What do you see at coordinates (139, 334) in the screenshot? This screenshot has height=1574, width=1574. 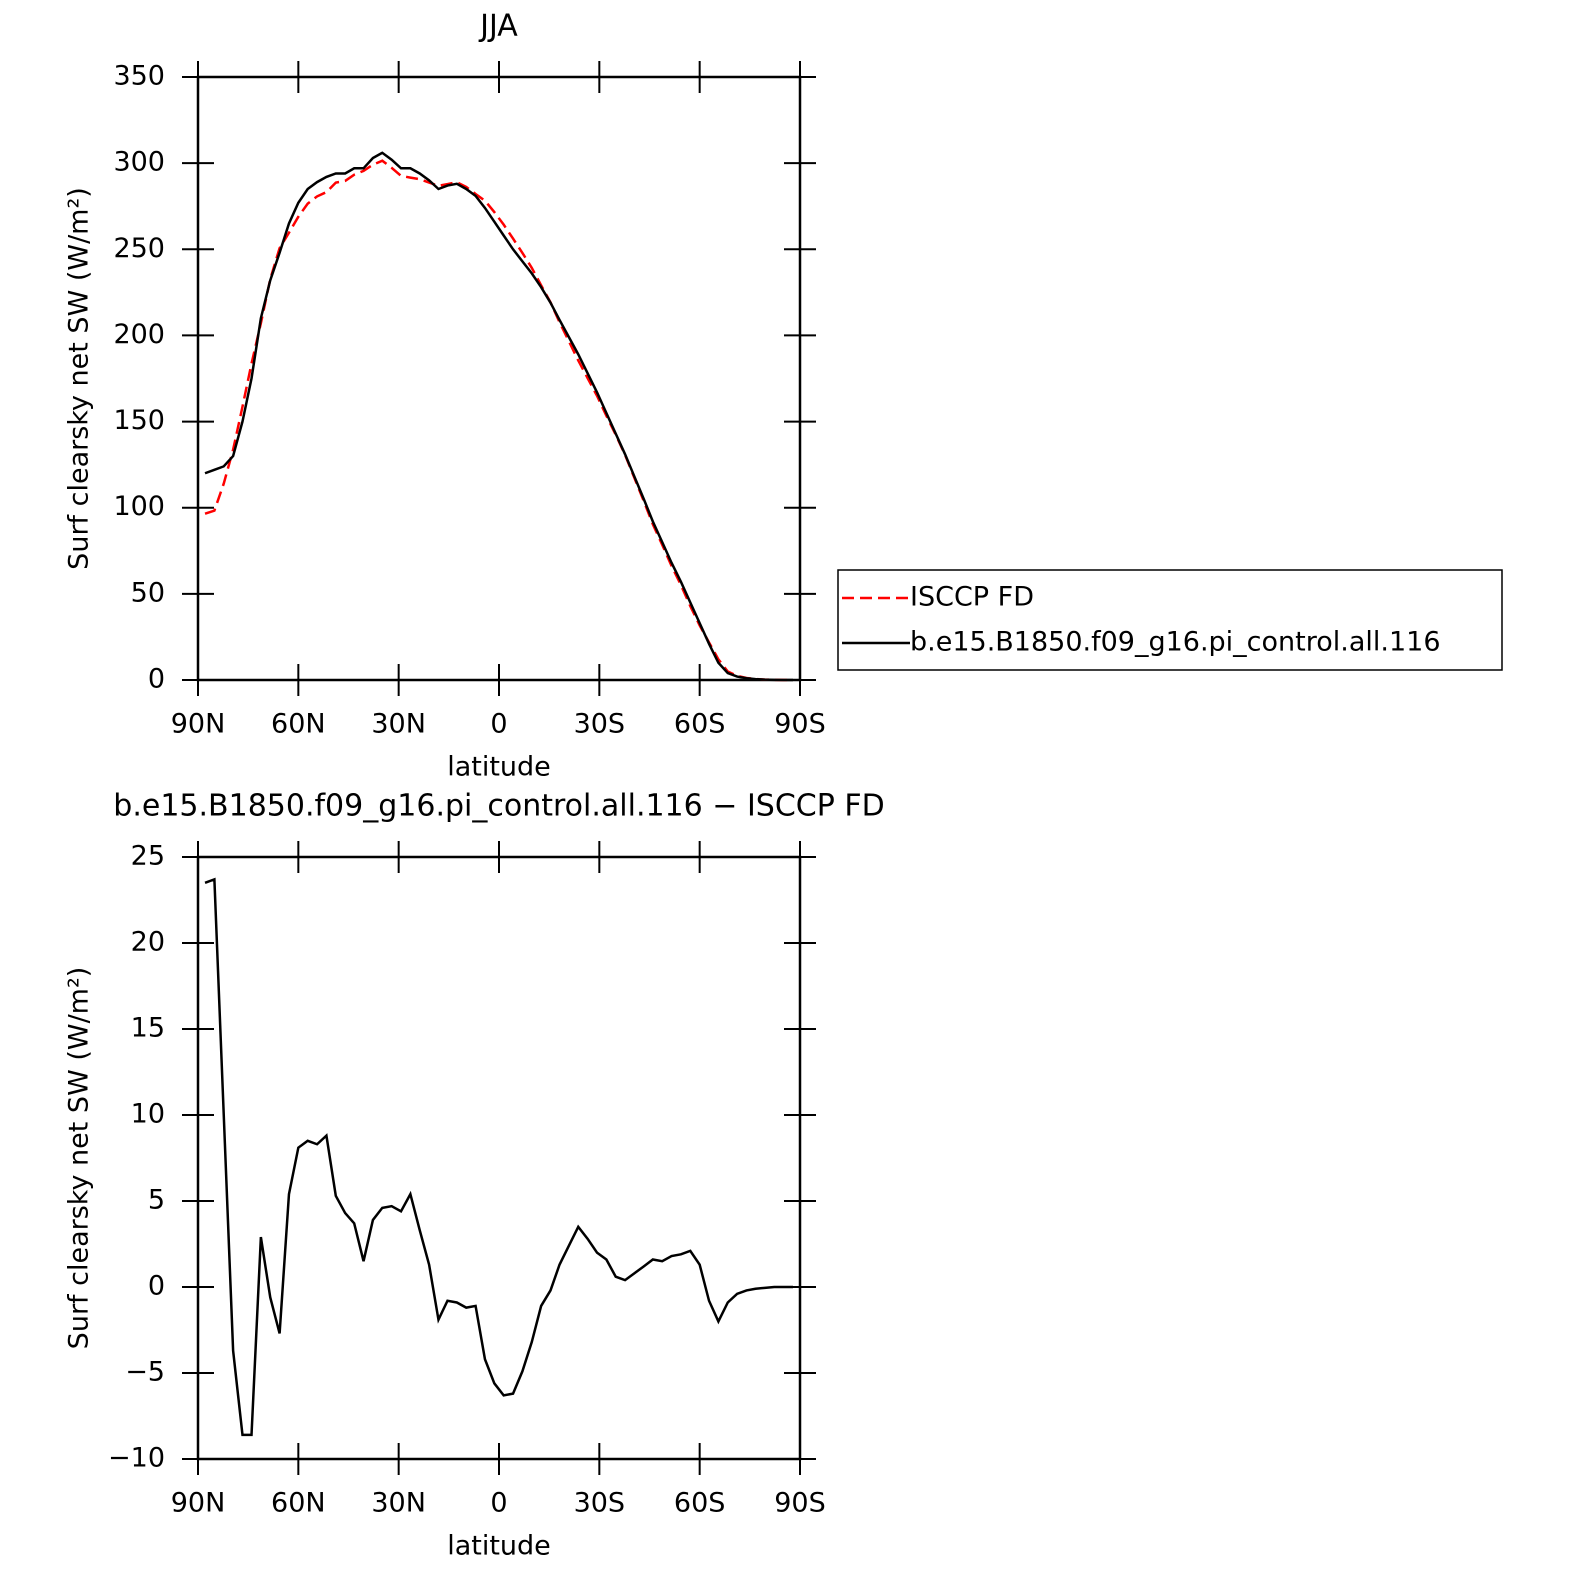 I see `y-tick-label: 200` at bounding box center [139, 334].